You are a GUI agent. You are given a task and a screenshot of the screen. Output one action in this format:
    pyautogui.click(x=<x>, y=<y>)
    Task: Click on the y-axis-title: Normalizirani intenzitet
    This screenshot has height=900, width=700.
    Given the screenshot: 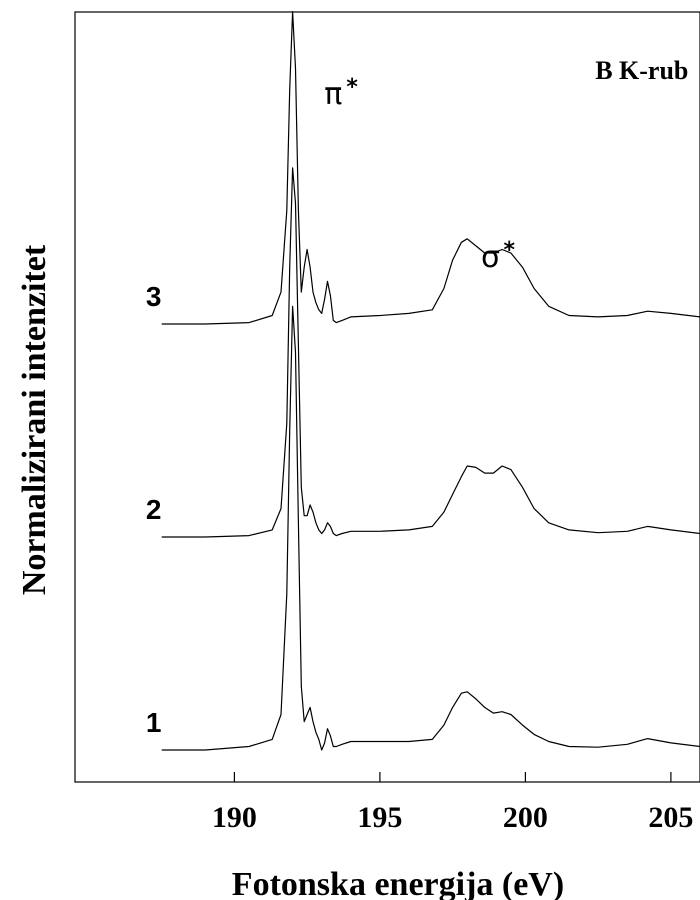 What is the action you would take?
    pyautogui.click(x=34, y=419)
    